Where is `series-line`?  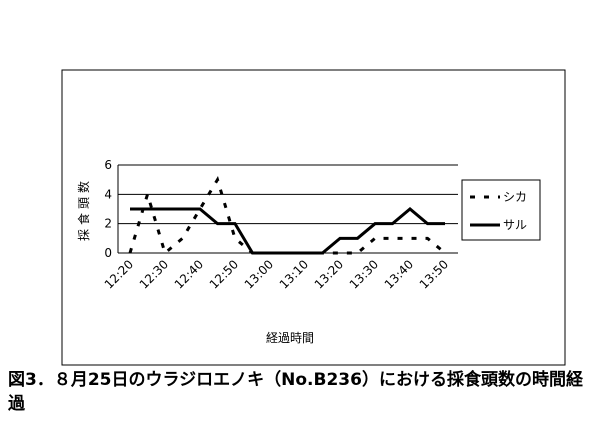
series-line is located at coordinates (287, 231).